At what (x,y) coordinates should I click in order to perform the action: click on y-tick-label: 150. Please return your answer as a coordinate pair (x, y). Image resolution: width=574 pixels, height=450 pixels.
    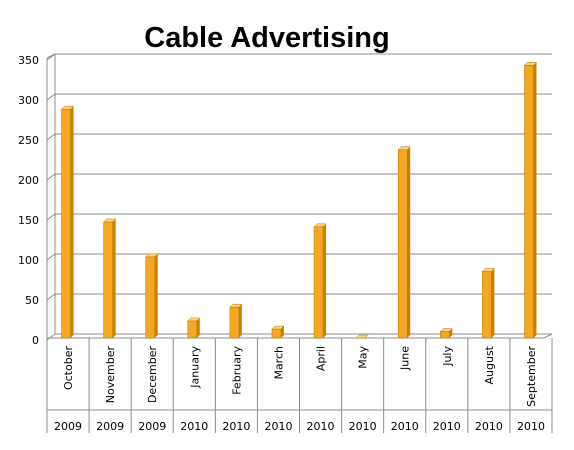
    Looking at the image, I should click on (28, 220).